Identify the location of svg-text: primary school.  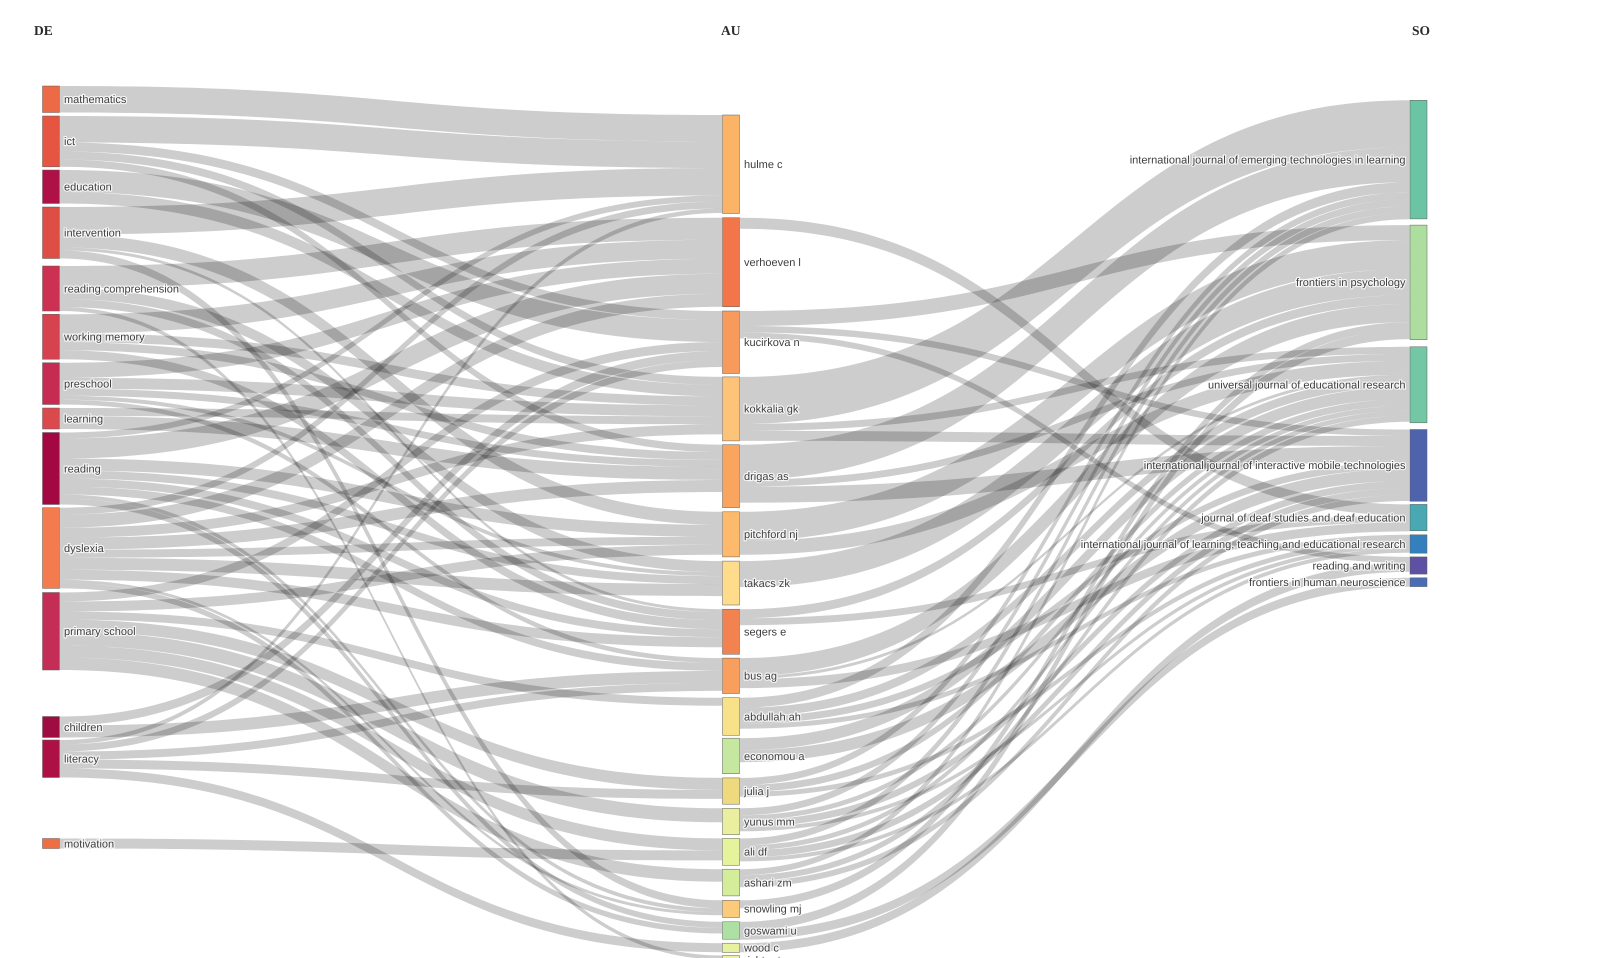
(100, 632).